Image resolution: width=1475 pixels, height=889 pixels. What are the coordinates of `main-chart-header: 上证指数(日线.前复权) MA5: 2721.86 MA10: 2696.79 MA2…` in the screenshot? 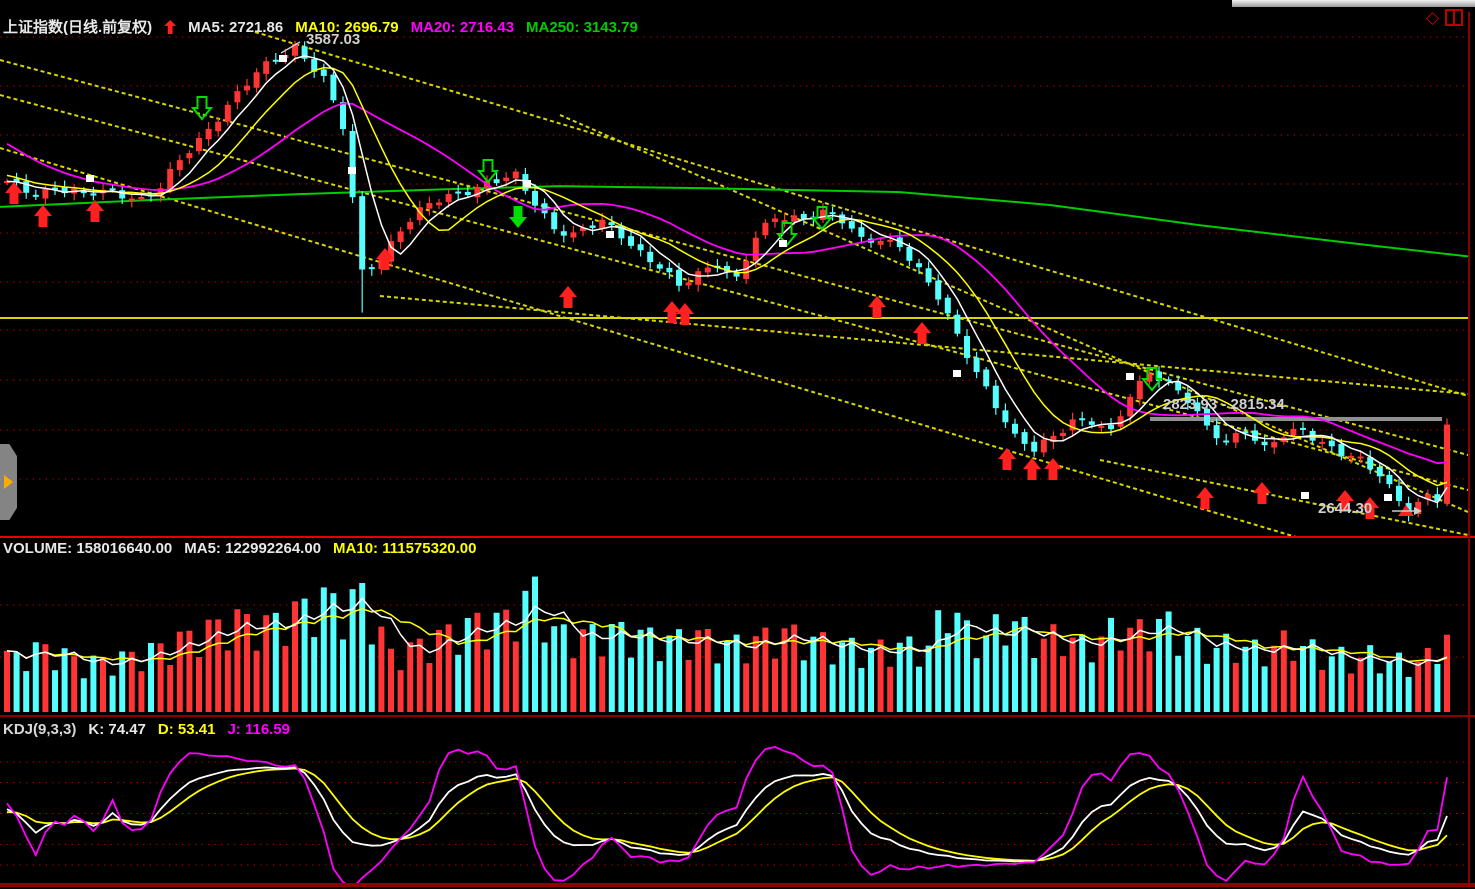 It's located at (326, 26).